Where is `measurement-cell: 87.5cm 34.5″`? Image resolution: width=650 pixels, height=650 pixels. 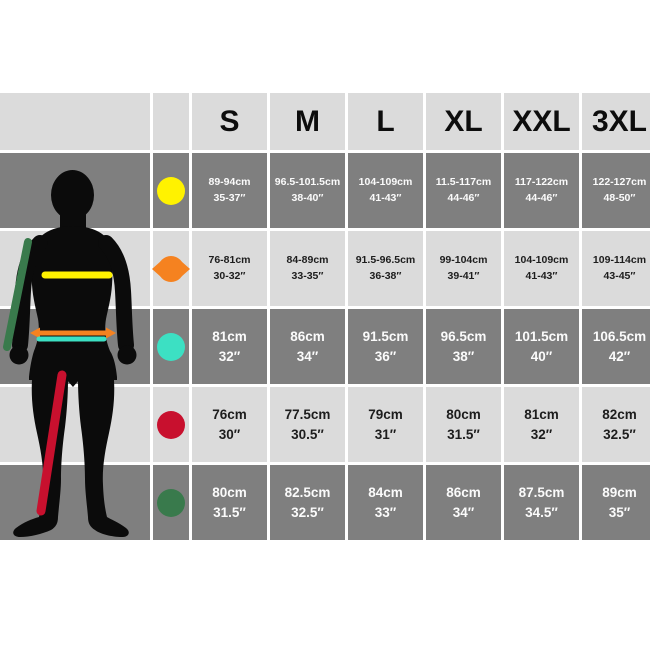 measurement-cell: 87.5cm 34.5″ is located at coordinates (541, 502).